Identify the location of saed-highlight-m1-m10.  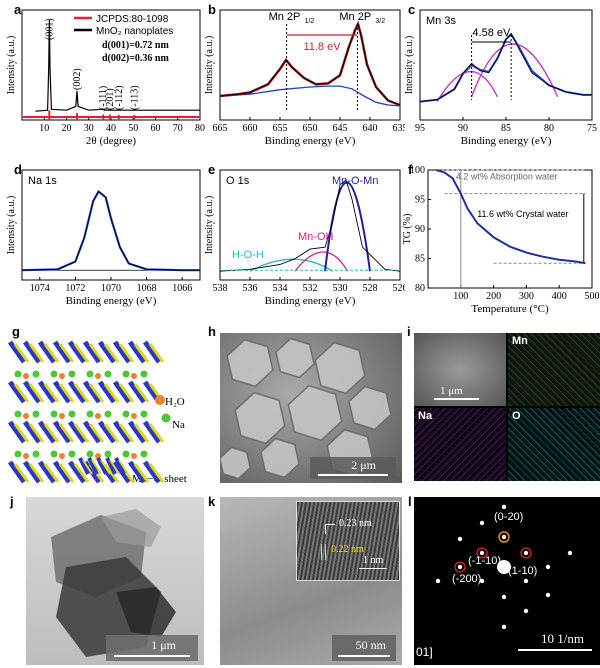
(482, 553).